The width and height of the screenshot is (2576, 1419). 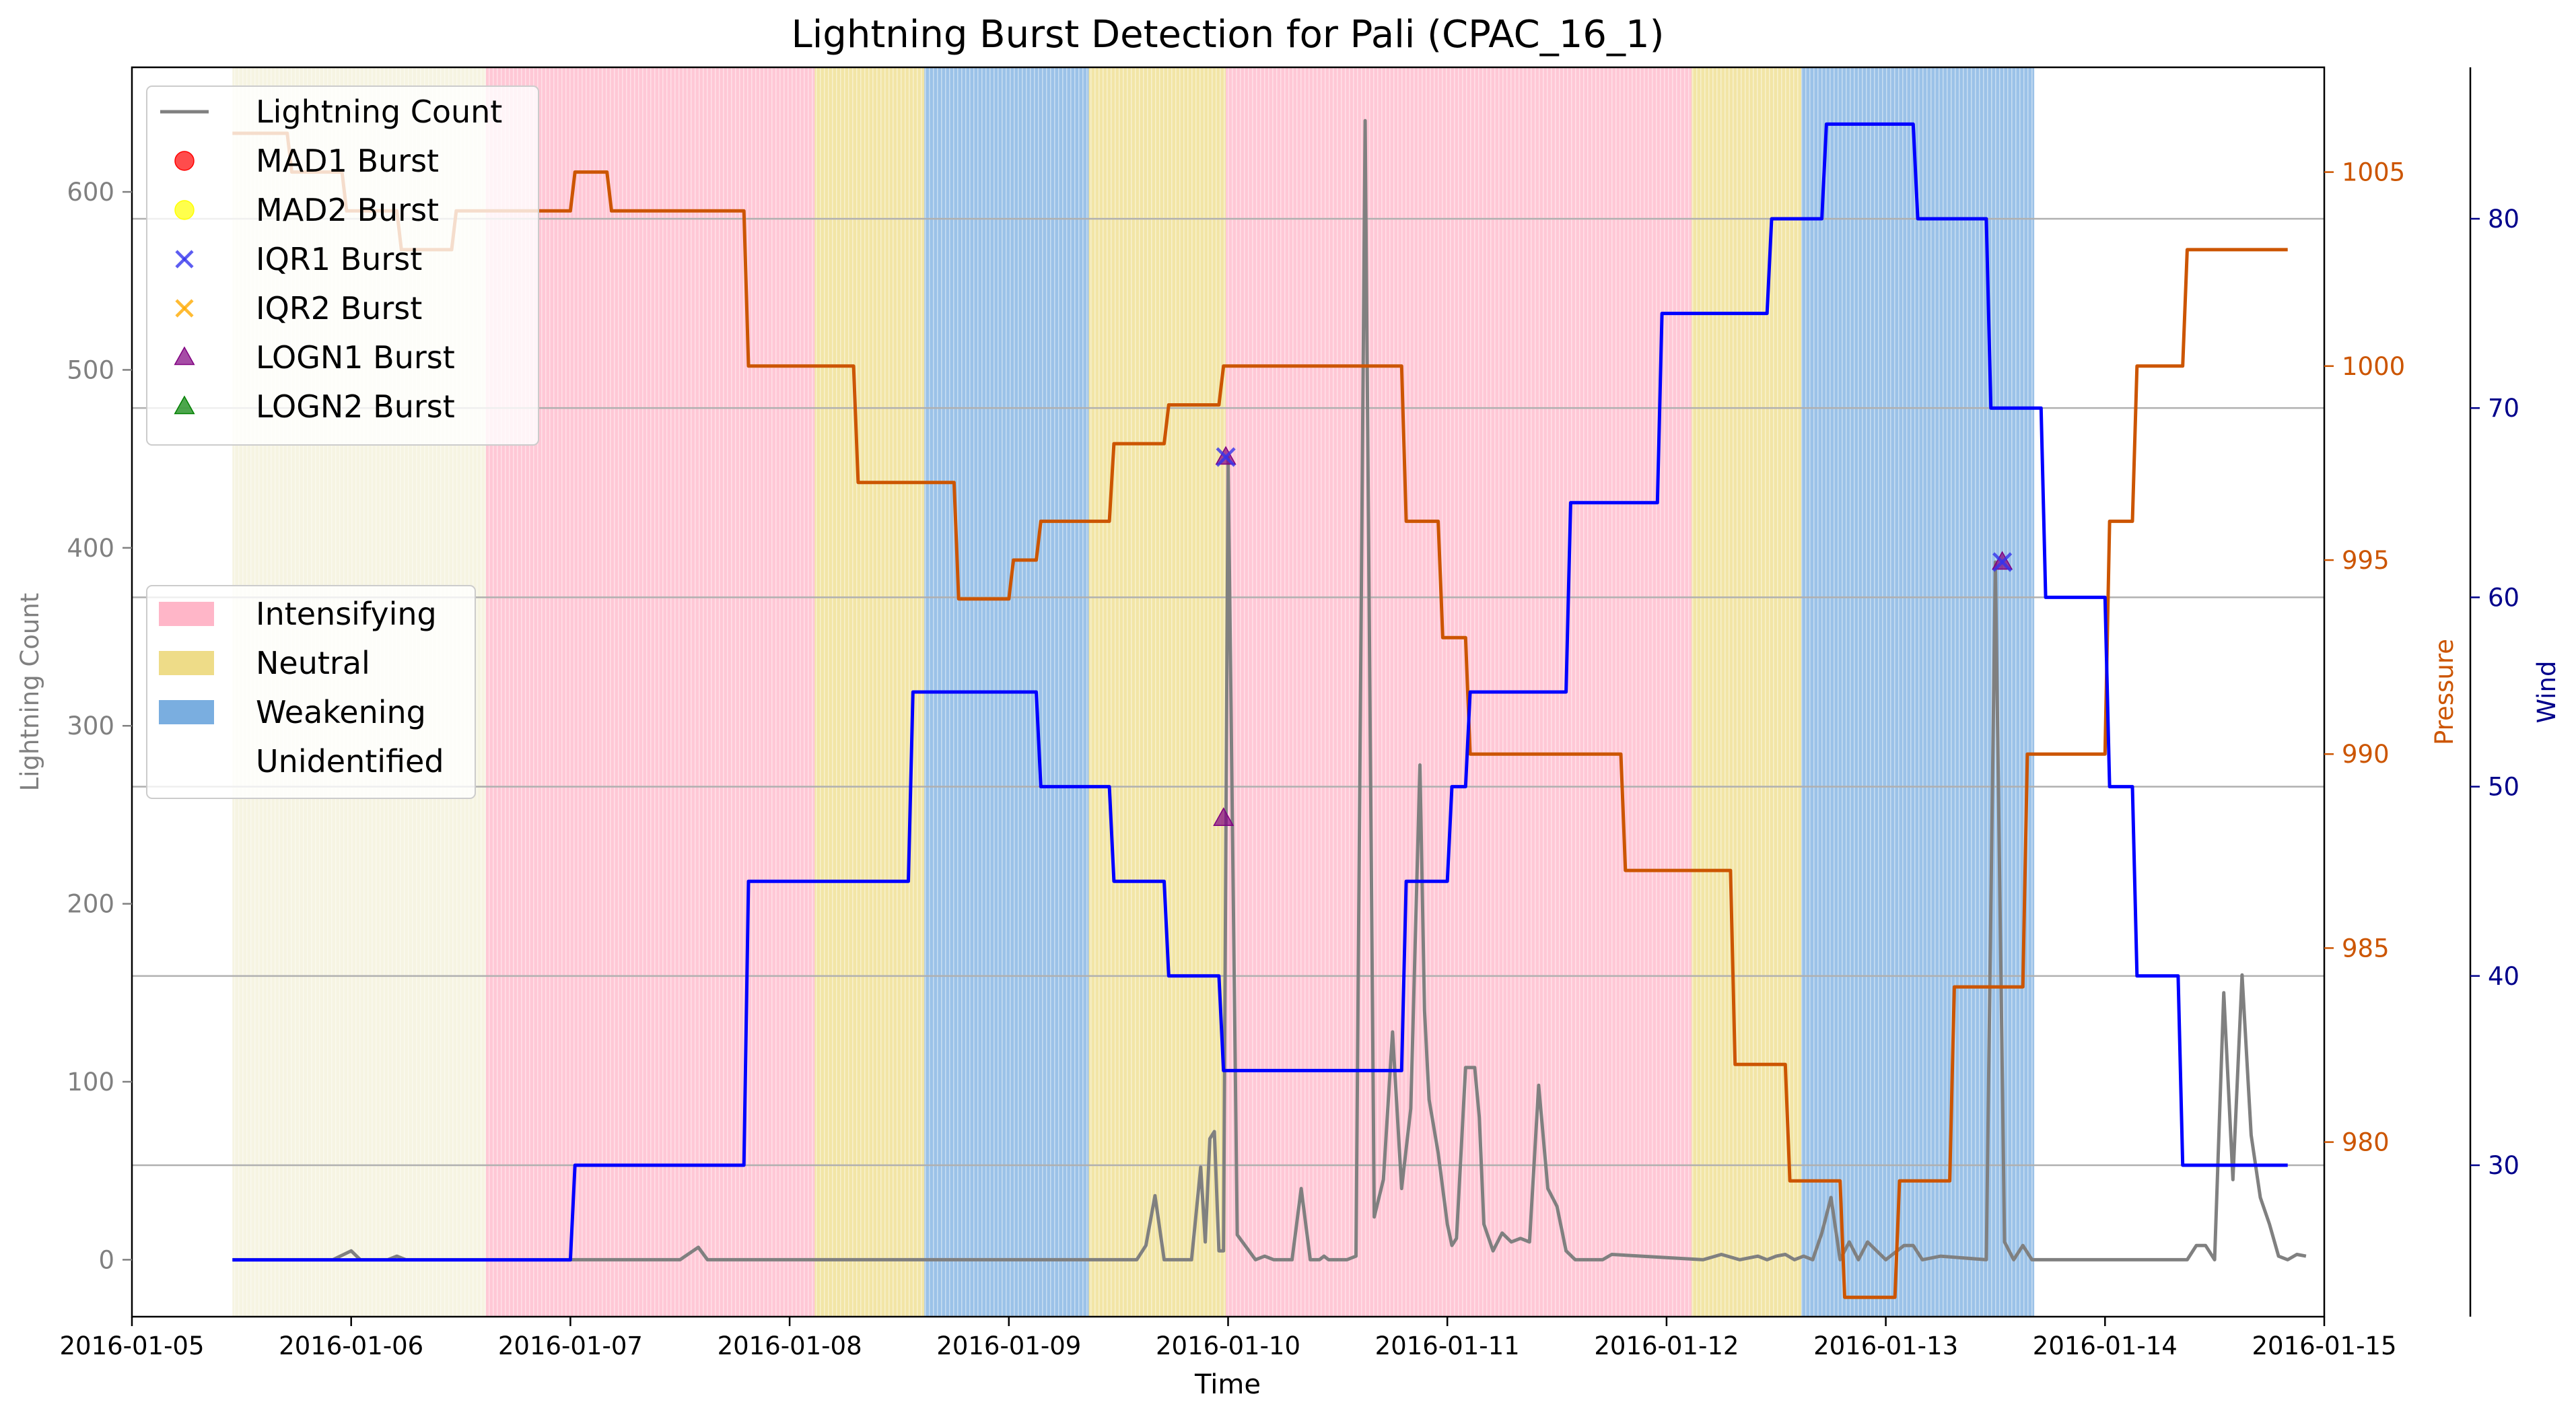 What do you see at coordinates (1447, 1345) in the screenshot?
I see `x-tick-label: 2016-01-11` at bounding box center [1447, 1345].